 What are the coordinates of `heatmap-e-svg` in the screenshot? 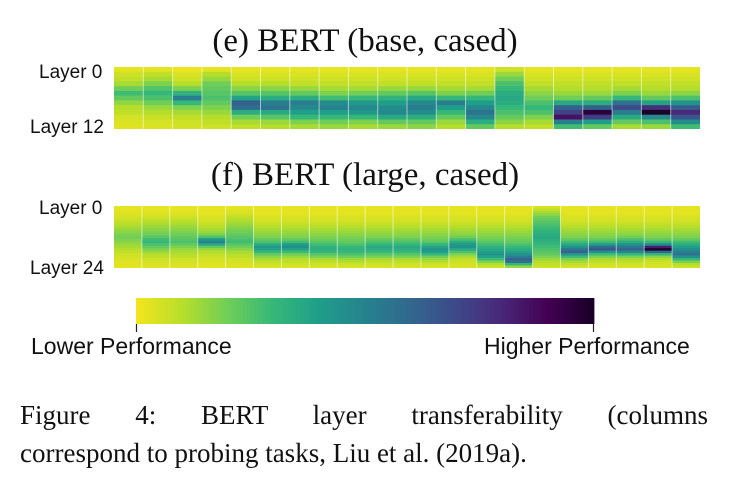 It's located at (407, 98).